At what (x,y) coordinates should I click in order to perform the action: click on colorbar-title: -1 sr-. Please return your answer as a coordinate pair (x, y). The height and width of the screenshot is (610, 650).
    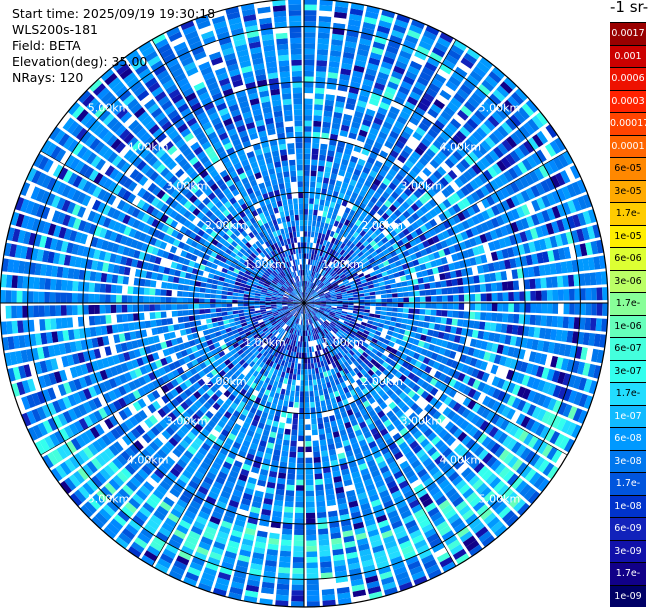
    Looking at the image, I should click on (629, 8).